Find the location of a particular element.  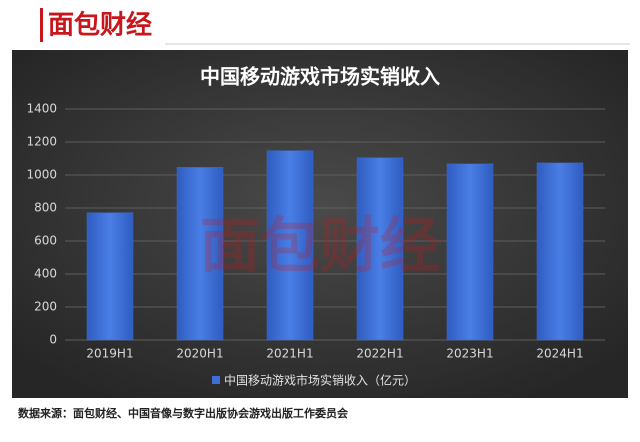

y-tick-label: 400 is located at coordinates (45, 274).